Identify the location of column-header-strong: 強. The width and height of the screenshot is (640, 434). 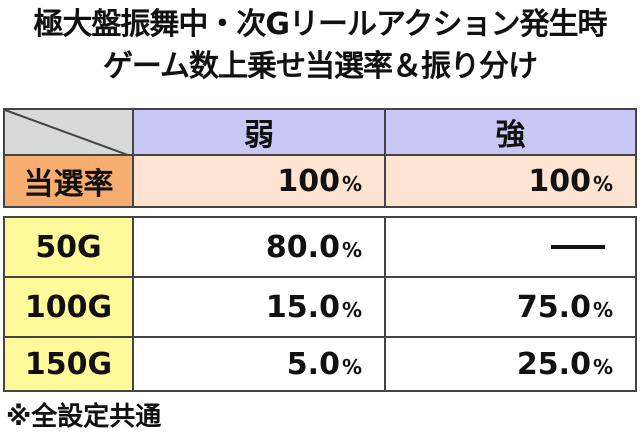
(510, 132).